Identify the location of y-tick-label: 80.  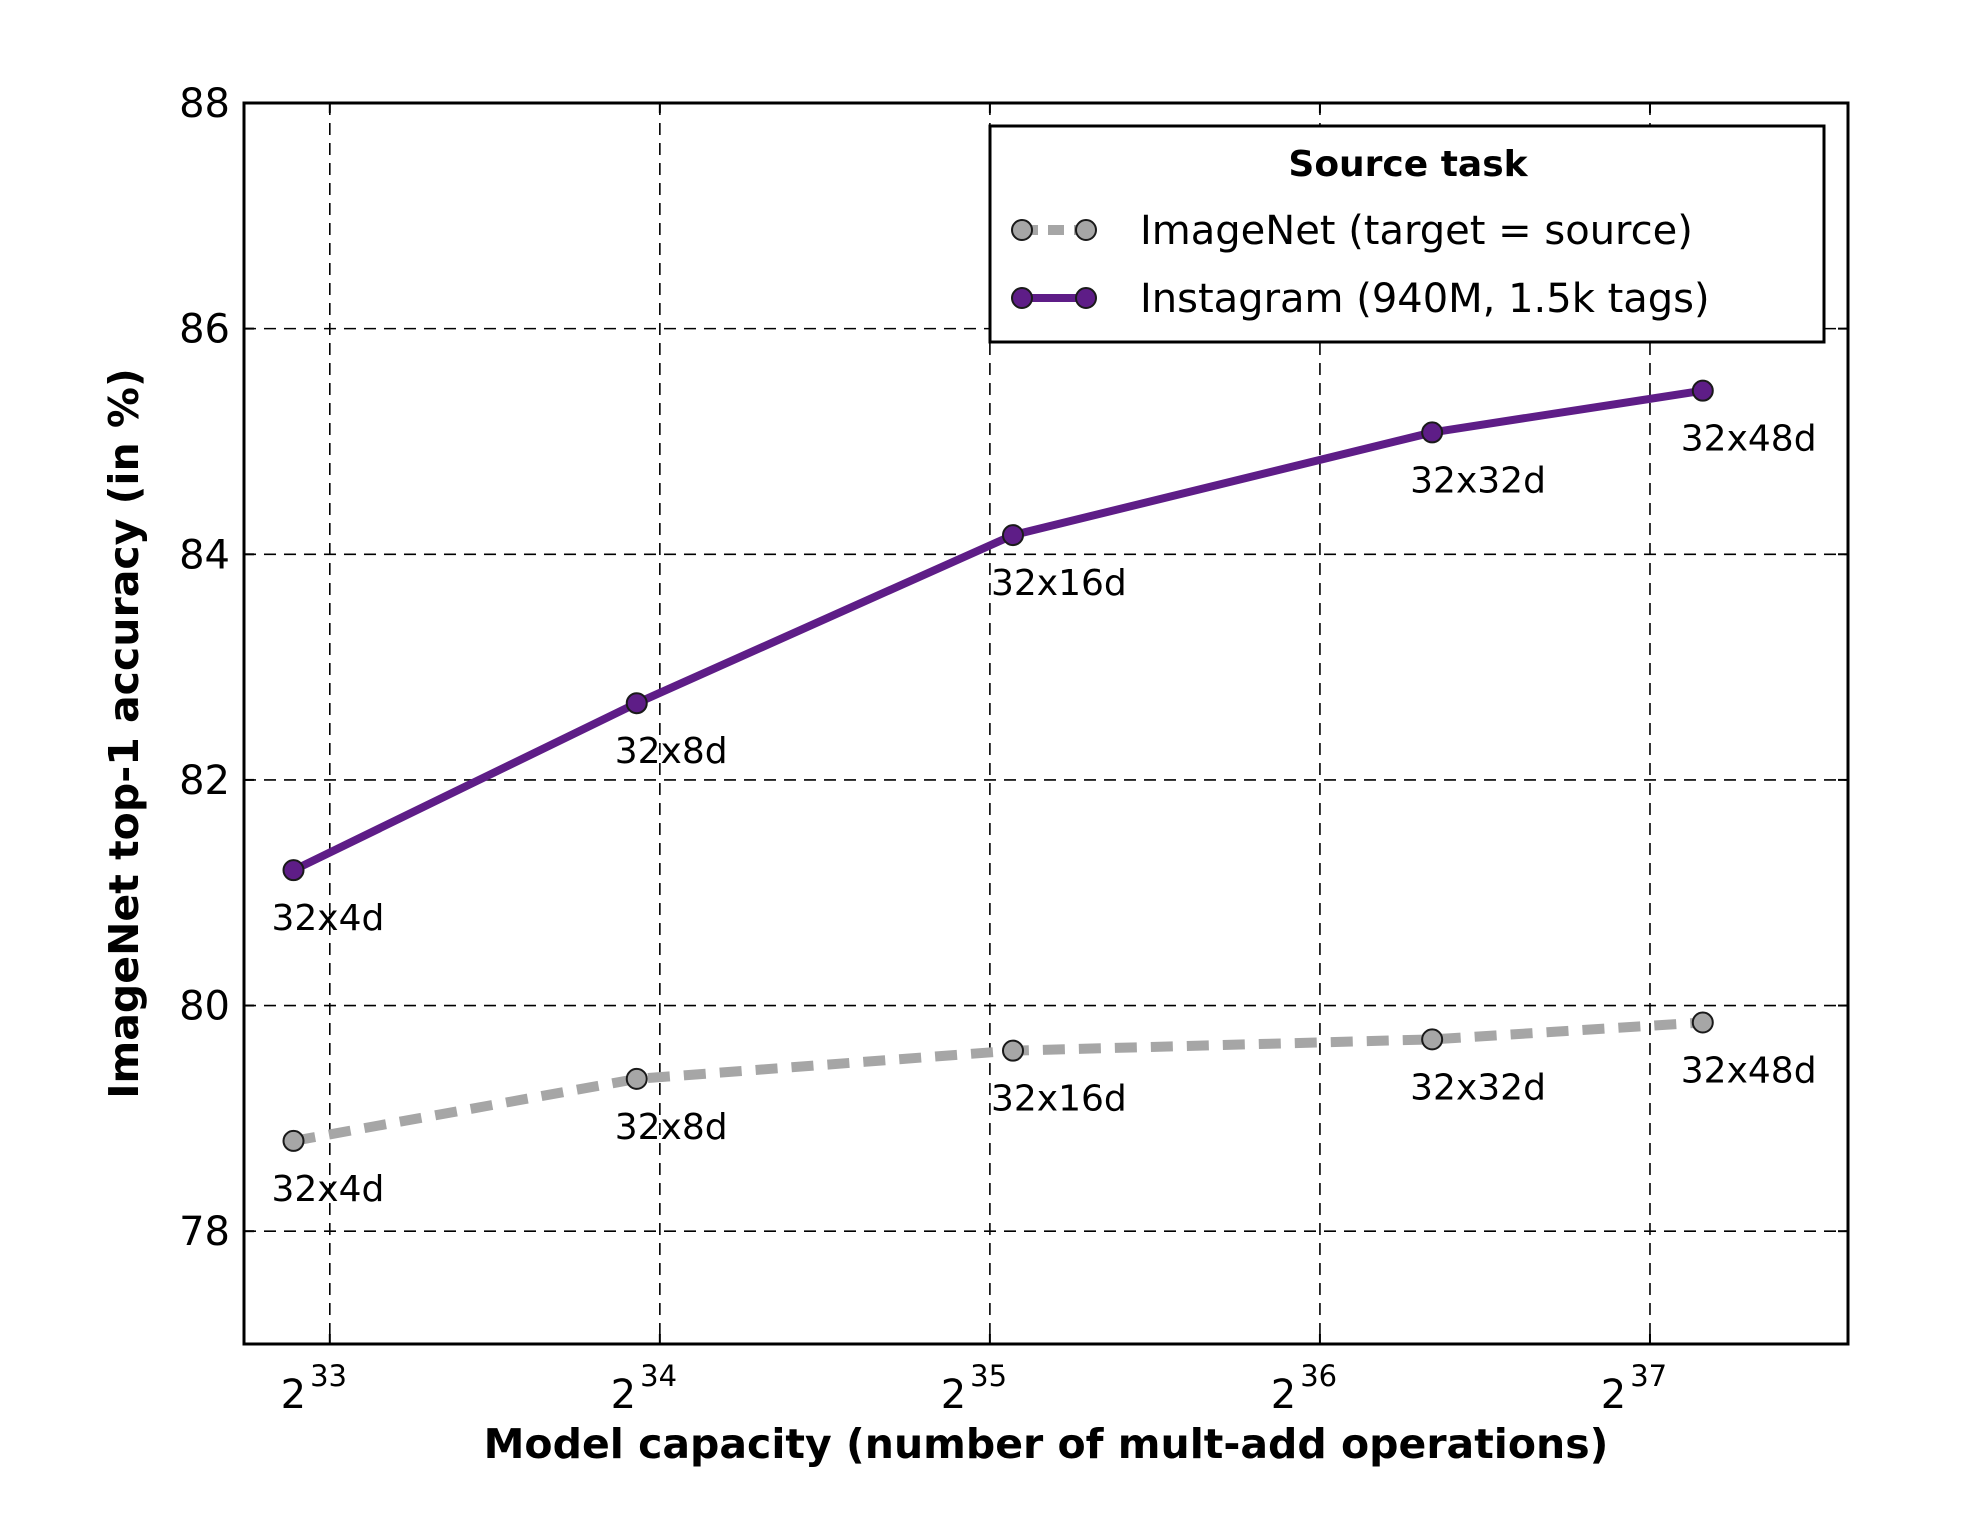
(204, 1007).